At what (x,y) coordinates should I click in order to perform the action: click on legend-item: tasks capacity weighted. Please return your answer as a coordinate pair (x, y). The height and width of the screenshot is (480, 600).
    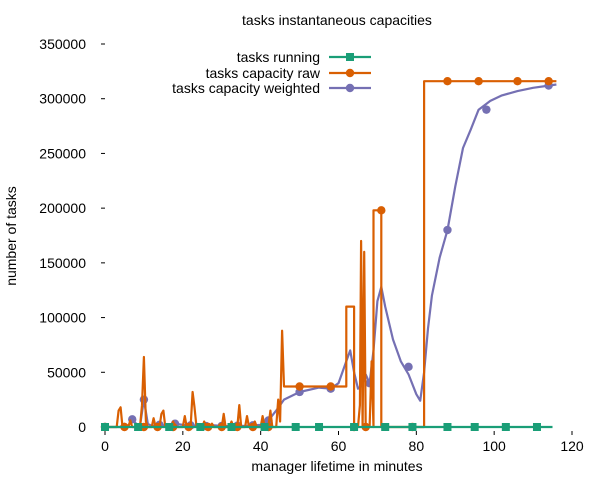
    Looking at the image, I should click on (271, 88).